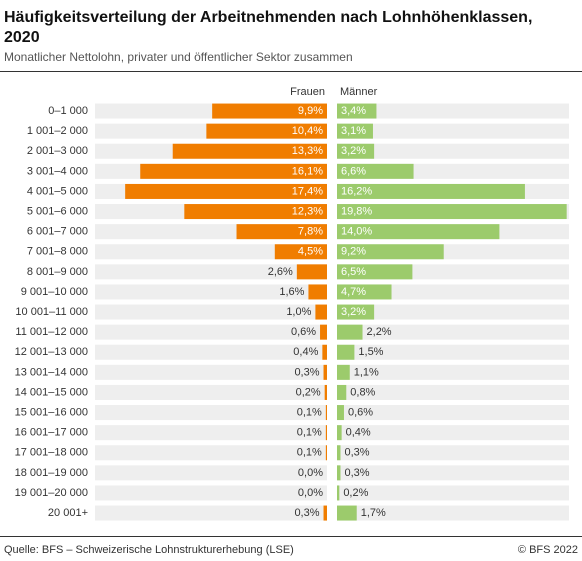 The height and width of the screenshot is (561, 582). I want to click on y-tick-label: 14 001–15 000, so click(51, 392).